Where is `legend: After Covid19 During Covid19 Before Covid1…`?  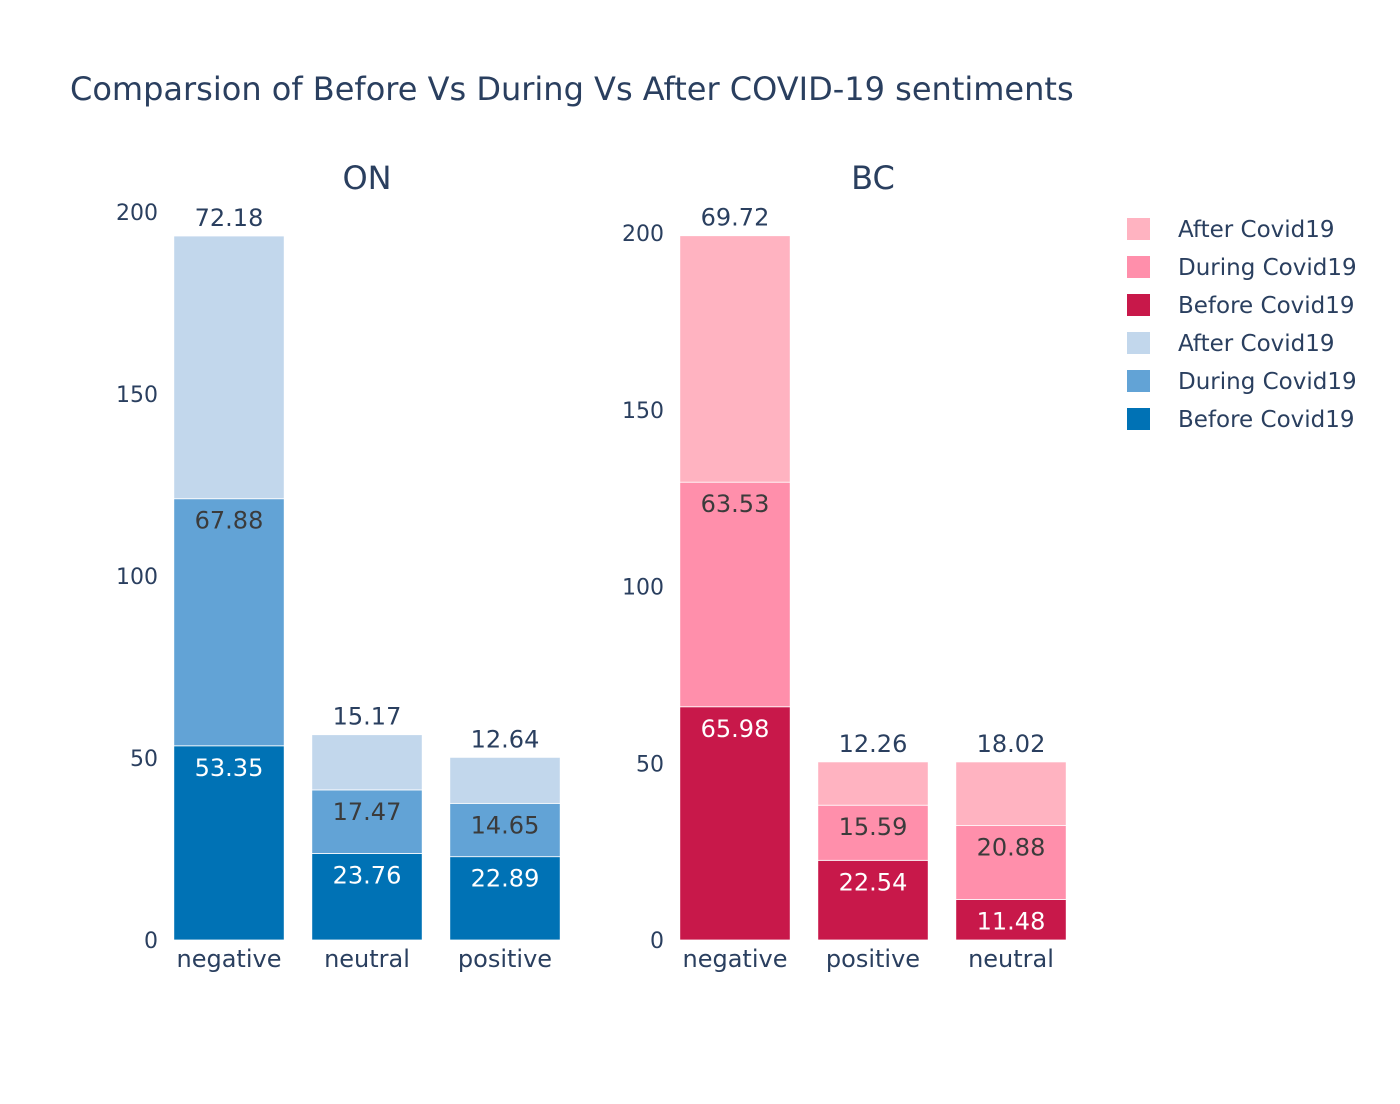
legend: After Covid19 During Covid19 Before Covid1… is located at coordinates (1242, 325).